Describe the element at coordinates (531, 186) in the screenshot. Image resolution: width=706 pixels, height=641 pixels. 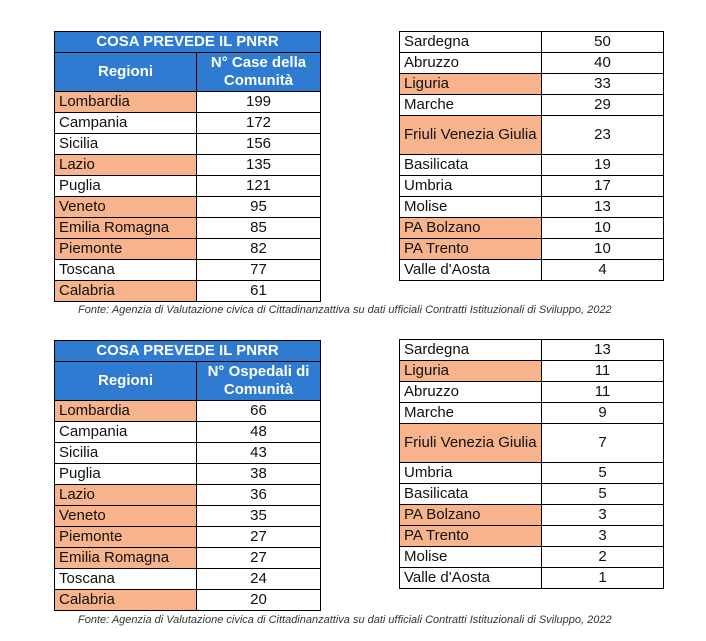
I see `table-row: Umbria 17` at that location.